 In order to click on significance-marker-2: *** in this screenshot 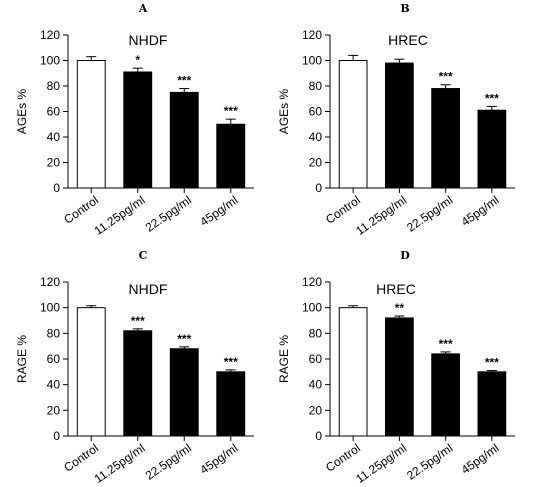, I will do `click(138, 321)`.